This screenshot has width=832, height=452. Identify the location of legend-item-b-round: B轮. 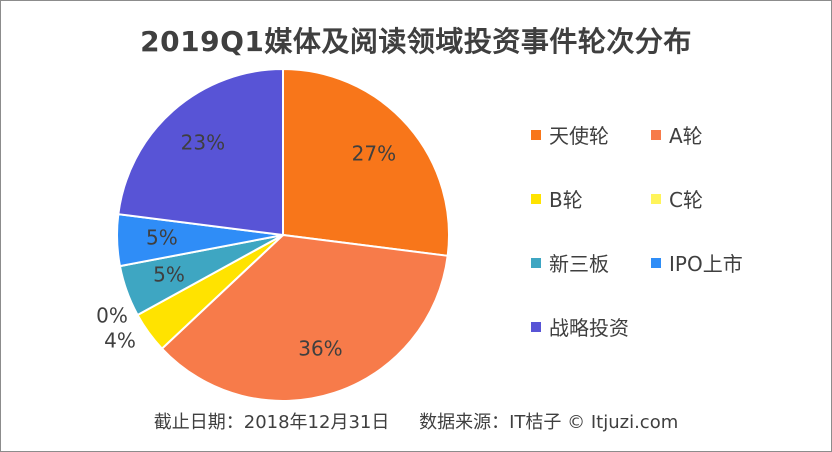
(557, 198).